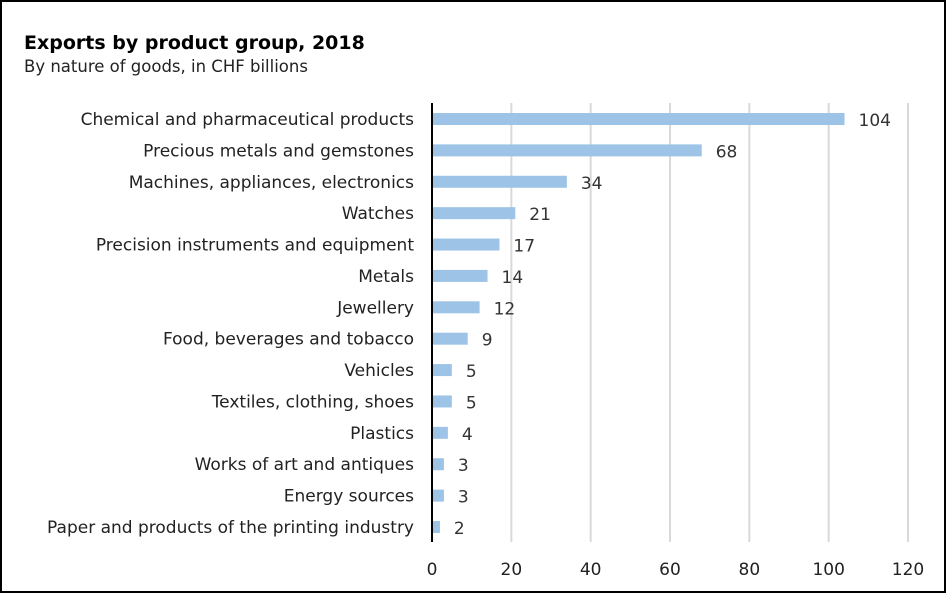 This screenshot has width=946, height=593. Describe the element at coordinates (349, 497) in the screenshot. I see `category-label: Energy sources` at that location.